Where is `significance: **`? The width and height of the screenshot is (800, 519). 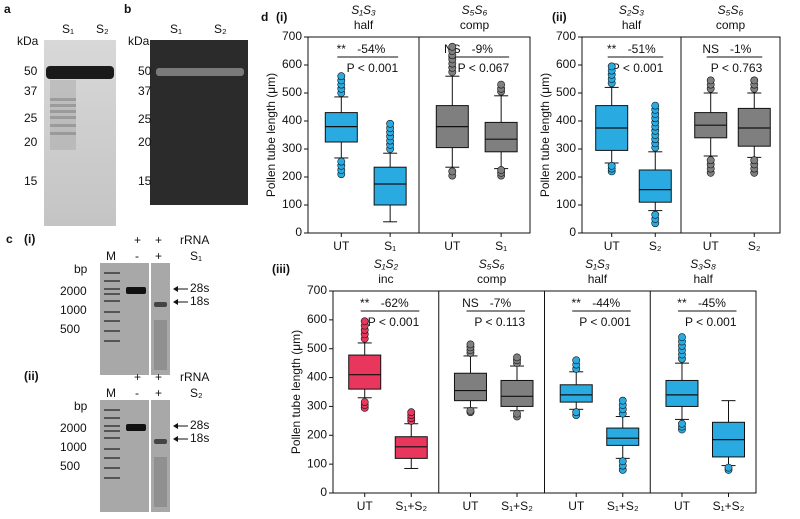
significance: ** is located at coordinates (612, 49).